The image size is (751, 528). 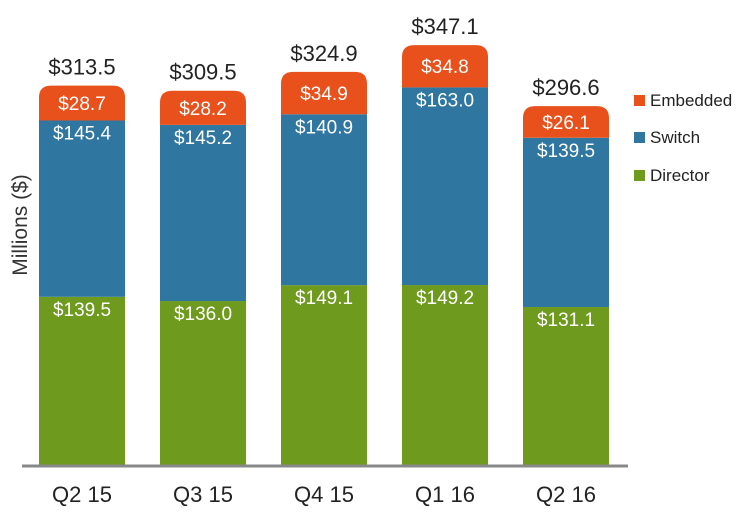 I want to click on data-label-embedded-0: $28.7, so click(x=82, y=104).